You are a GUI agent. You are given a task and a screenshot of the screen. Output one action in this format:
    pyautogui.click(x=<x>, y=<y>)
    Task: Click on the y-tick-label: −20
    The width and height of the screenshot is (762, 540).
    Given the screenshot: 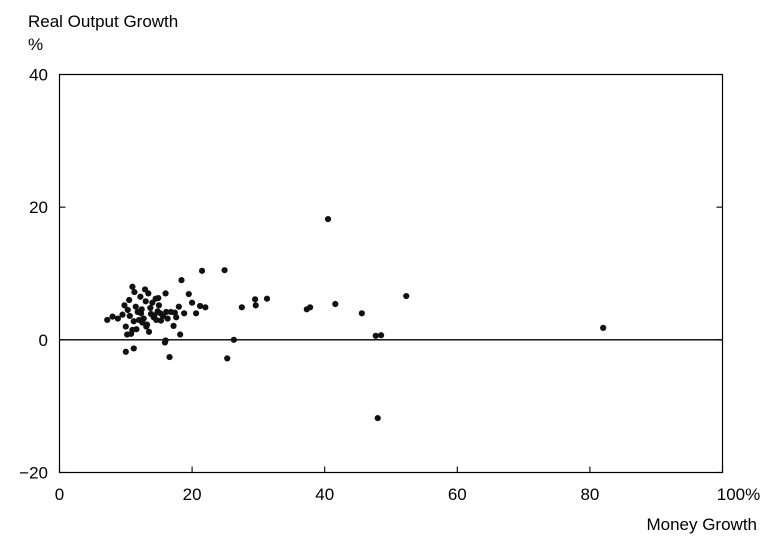 What is the action you would take?
    pyautogui.click(x=33, y=473)
    